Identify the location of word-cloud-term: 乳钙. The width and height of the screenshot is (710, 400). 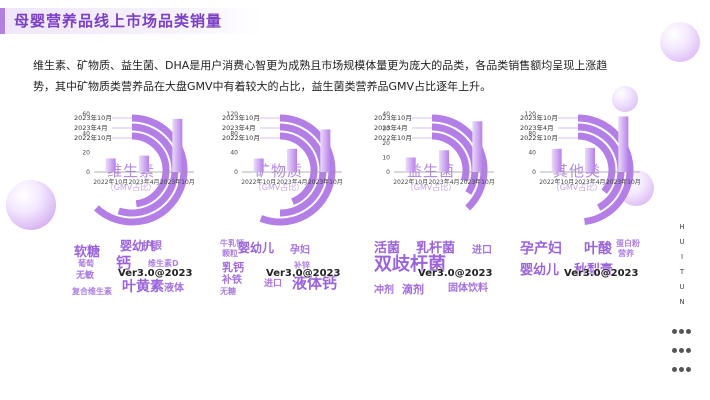
(233, 267).